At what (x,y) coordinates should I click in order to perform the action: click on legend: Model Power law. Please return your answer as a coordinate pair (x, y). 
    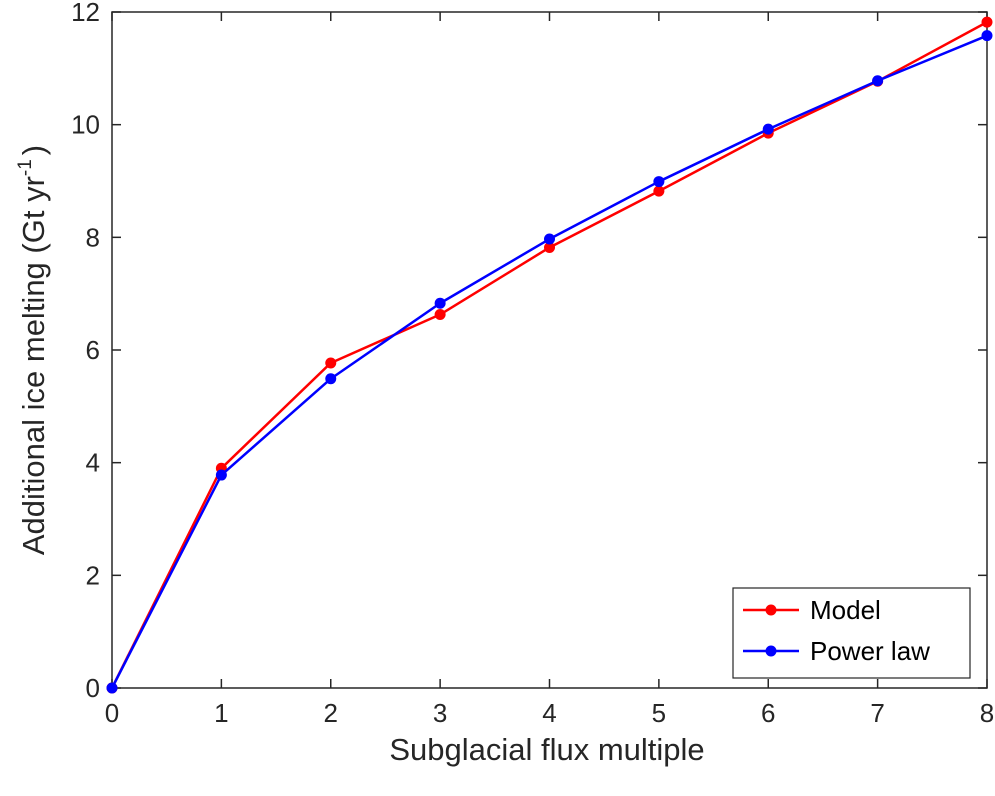
    Looking at the image, I should click on (851, 633).